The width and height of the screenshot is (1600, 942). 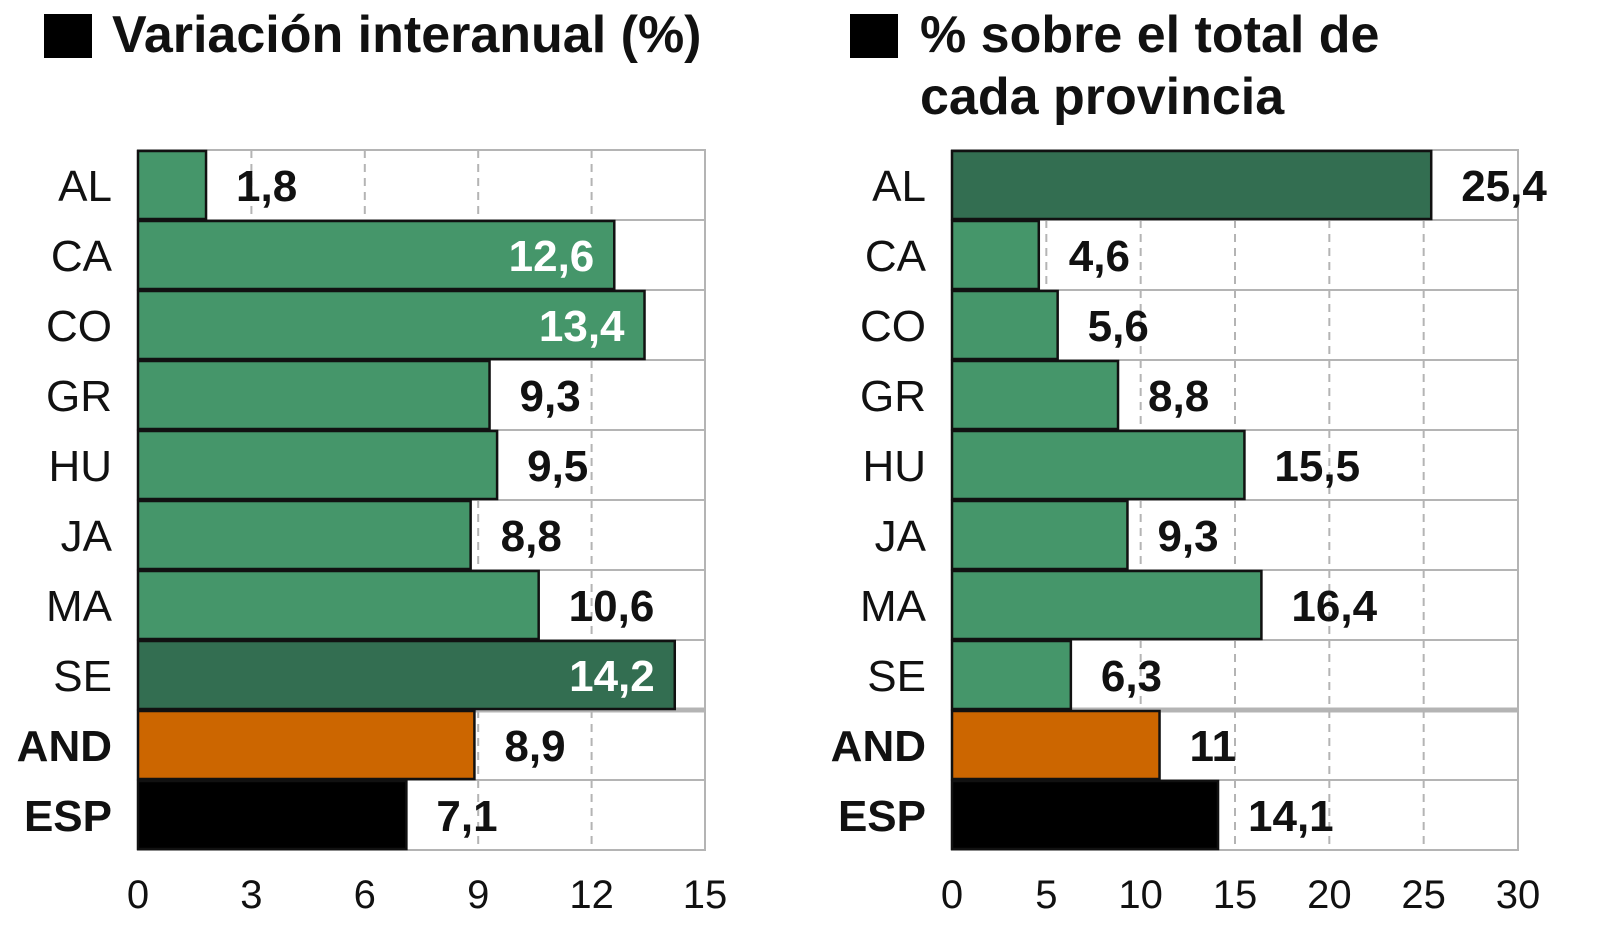 What do you see at coordinates (1131, 676) in the screenshot?
I see `data-label: 6,3` at bounding box center [1131, 676].